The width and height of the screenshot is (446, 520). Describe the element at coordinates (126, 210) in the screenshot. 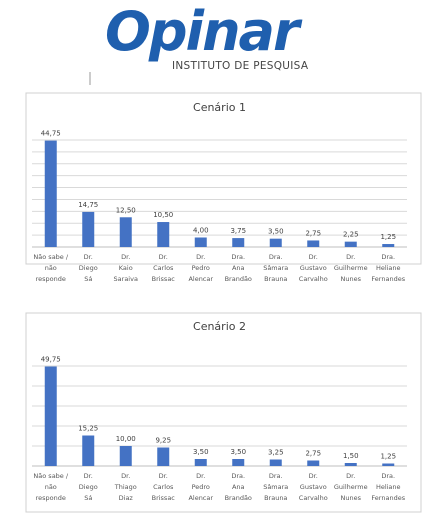

I see `value-label: 12,50` at that location.